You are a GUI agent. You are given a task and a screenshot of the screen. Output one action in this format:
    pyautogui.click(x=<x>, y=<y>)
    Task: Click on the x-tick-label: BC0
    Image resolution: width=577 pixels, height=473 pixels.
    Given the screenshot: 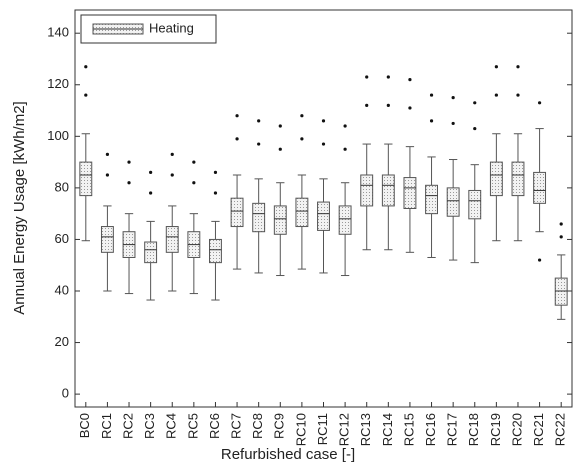 What is the action you would take?
    pyautogui.click(x=84, y=425)
    